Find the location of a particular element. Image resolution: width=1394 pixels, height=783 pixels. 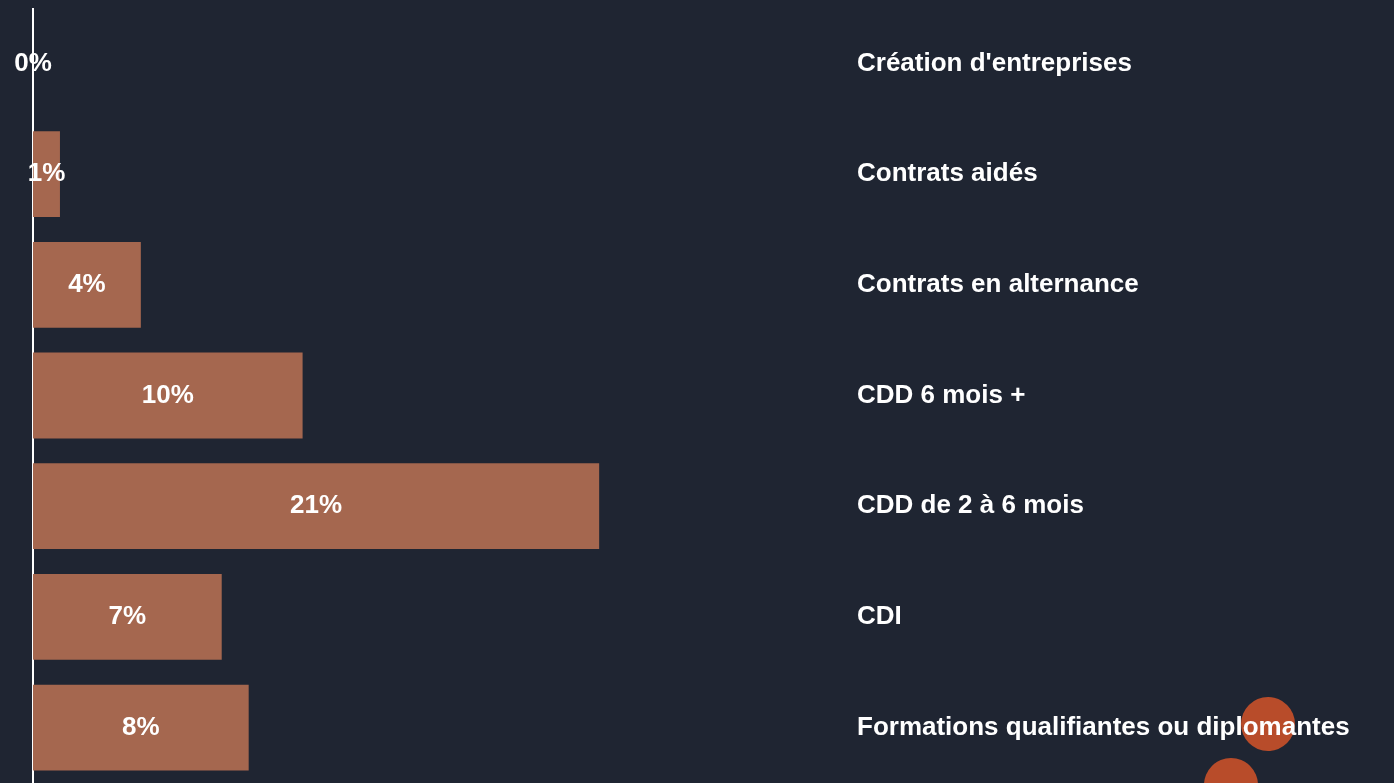

y-tick-label: Création d'entreprises is located at coordinates (994, 61).